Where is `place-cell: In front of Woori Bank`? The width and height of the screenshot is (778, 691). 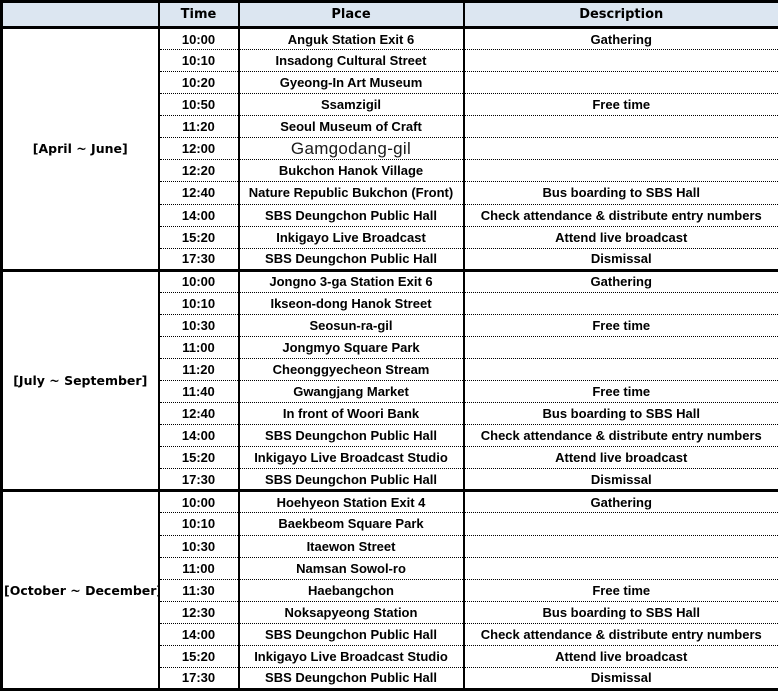 place-cell: In front of Woori Bank is located at coordinates (351, 413).